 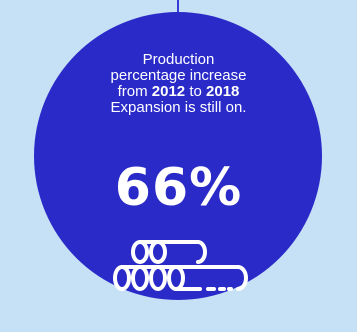 I want to click on stat-value: 66%, so click(x=178, y=188).